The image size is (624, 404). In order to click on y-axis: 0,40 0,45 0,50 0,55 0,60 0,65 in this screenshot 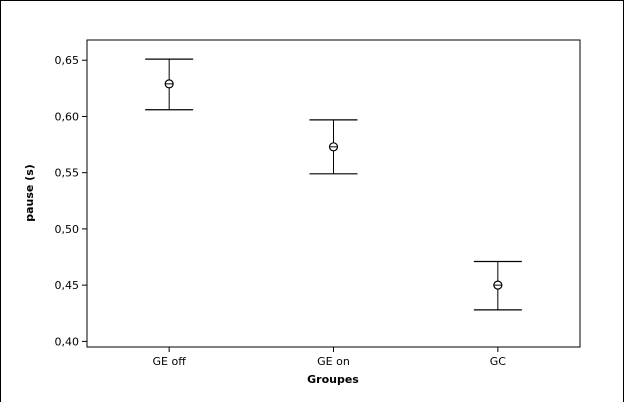, I will do `click(71, 201)`.